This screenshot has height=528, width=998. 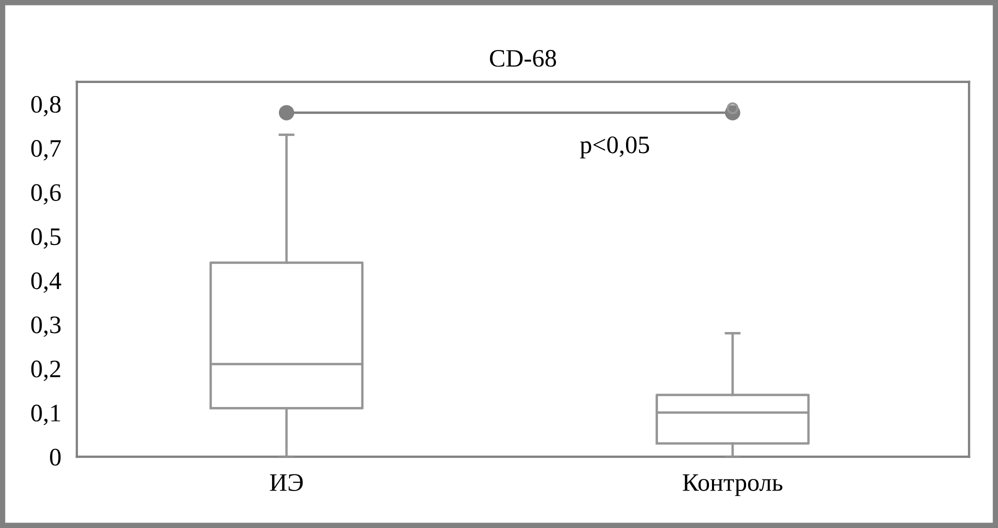 What do you see at coordinates (732, 485) in the screenshot?
I see `x-tick-label: Контроль` at bounding box center [732, 485].